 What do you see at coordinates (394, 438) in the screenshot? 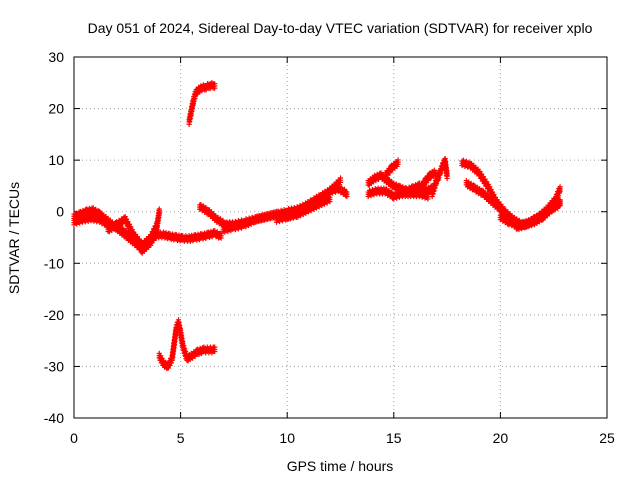
I see `x-tick-label: 15` at bounding box center [394, 438].